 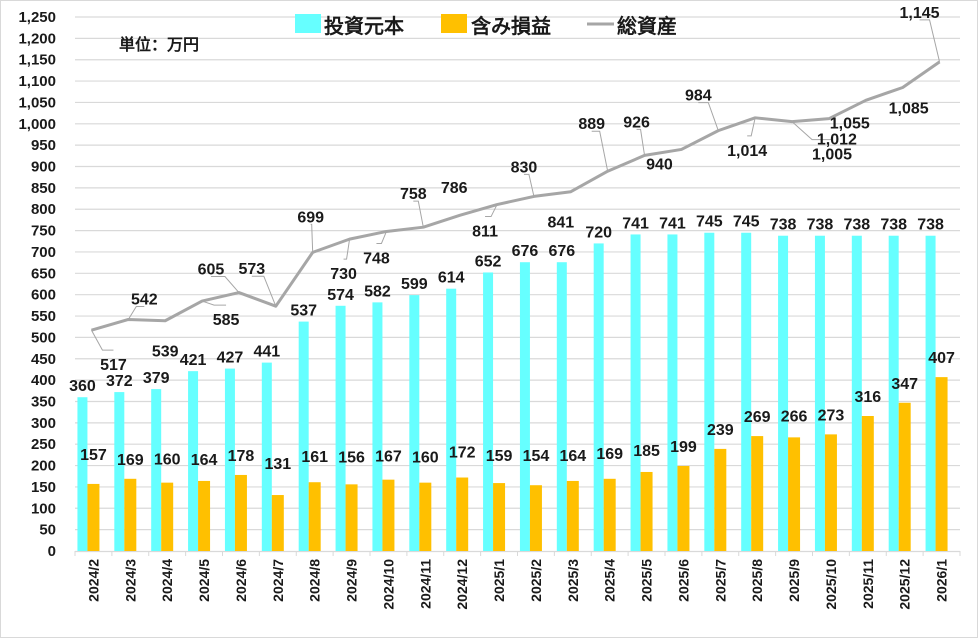 What do you see at coordinates (43, 295) in the screenshot?
I see `y-tick-label: 600` at bounding box center [43, 295].